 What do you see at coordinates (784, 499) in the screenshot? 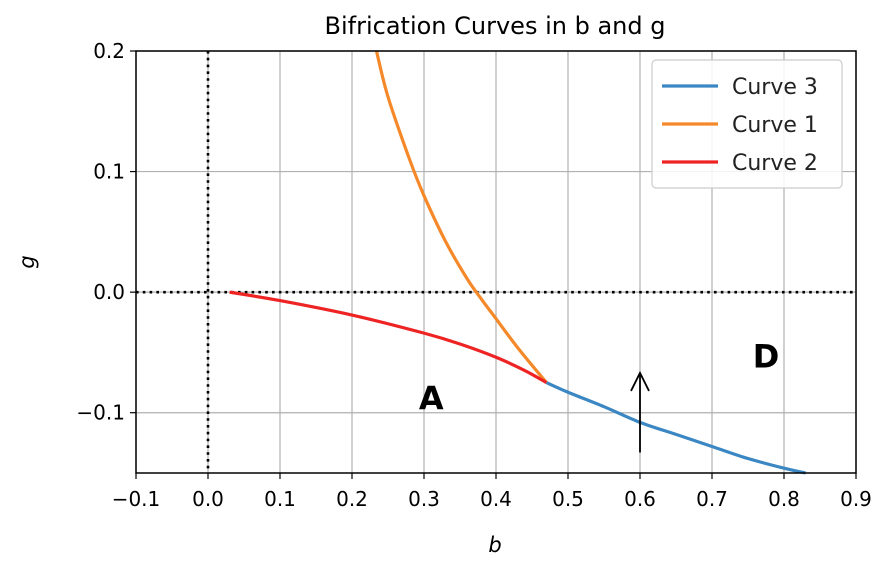
I see `x-tick-label: 0.8` at bounding box center [784, 499].